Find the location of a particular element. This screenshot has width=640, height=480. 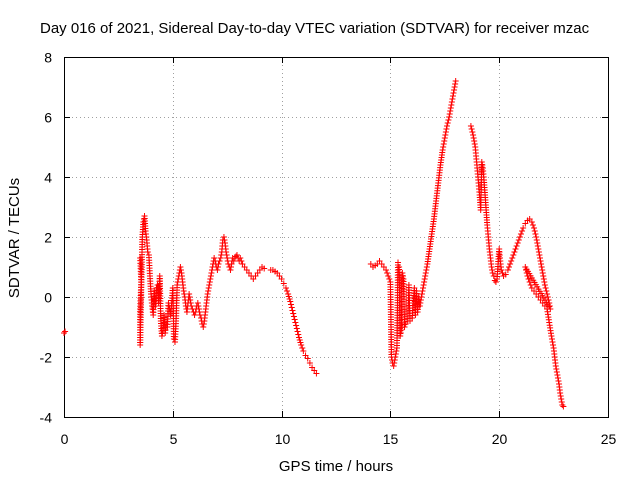

x-tick-label: 25 is located at coordinates (609, 439).